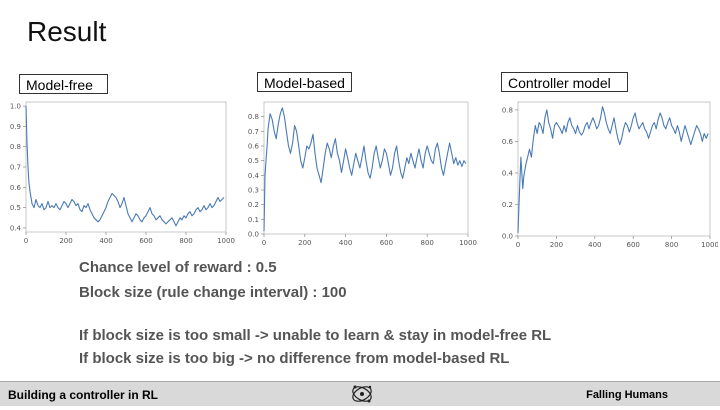 The image size is (720, 410). What do you see at coordinates (15, 127) in the screenshot?
I see `y-tick-label: 0.9` at bounding box center [15, 127].